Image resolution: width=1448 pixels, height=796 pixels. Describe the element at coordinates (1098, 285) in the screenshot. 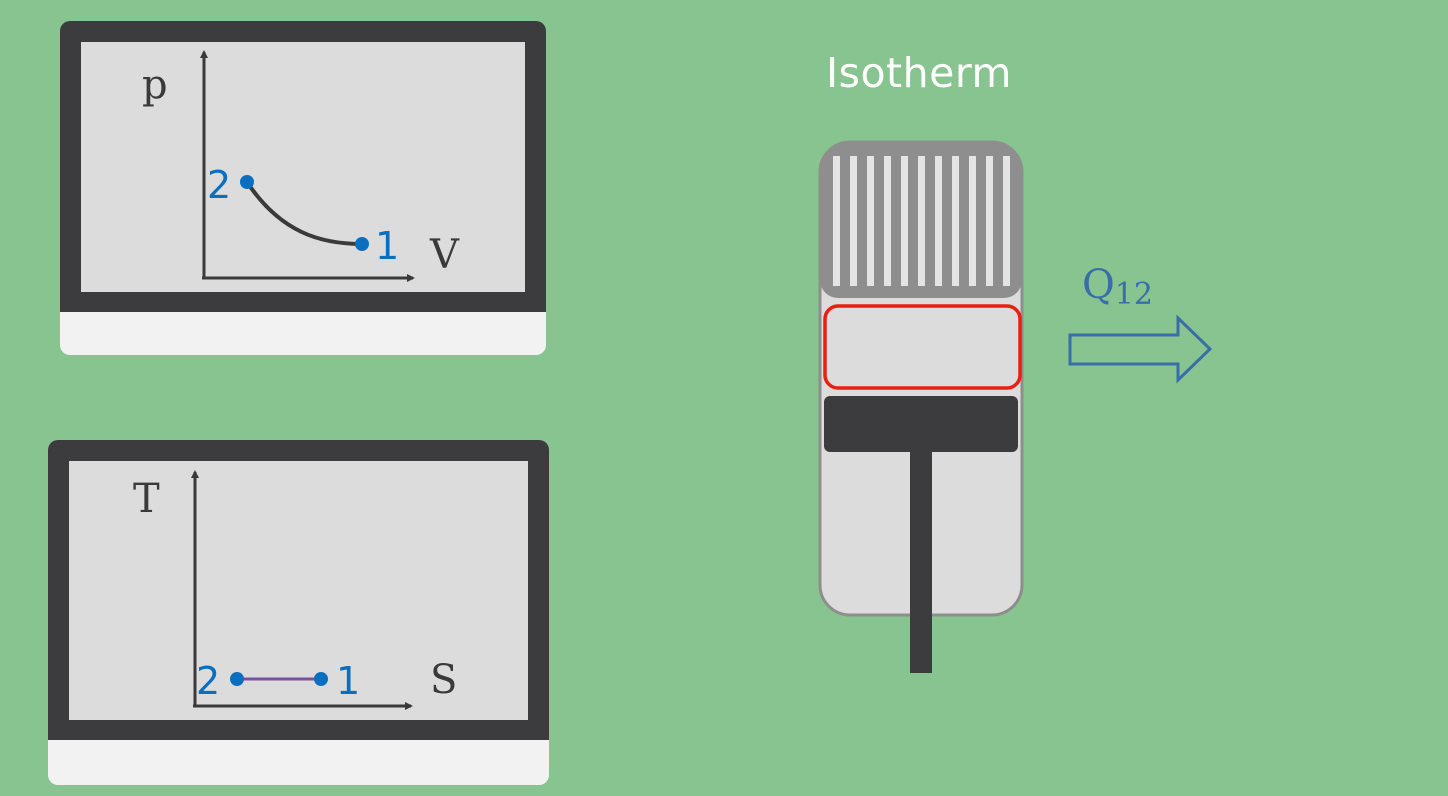

I see `heat-symbol: Q` at that location.